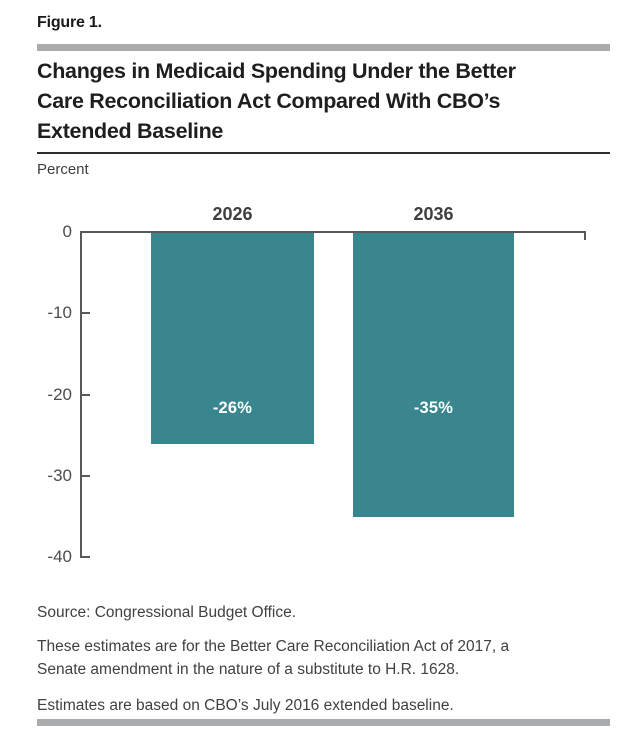 The width and height of the screenshot is (623, 735). What do you see at coordinates (323, 47) in the screenshot?
I see `top-divider-bar` at bounding box center [323, 47].